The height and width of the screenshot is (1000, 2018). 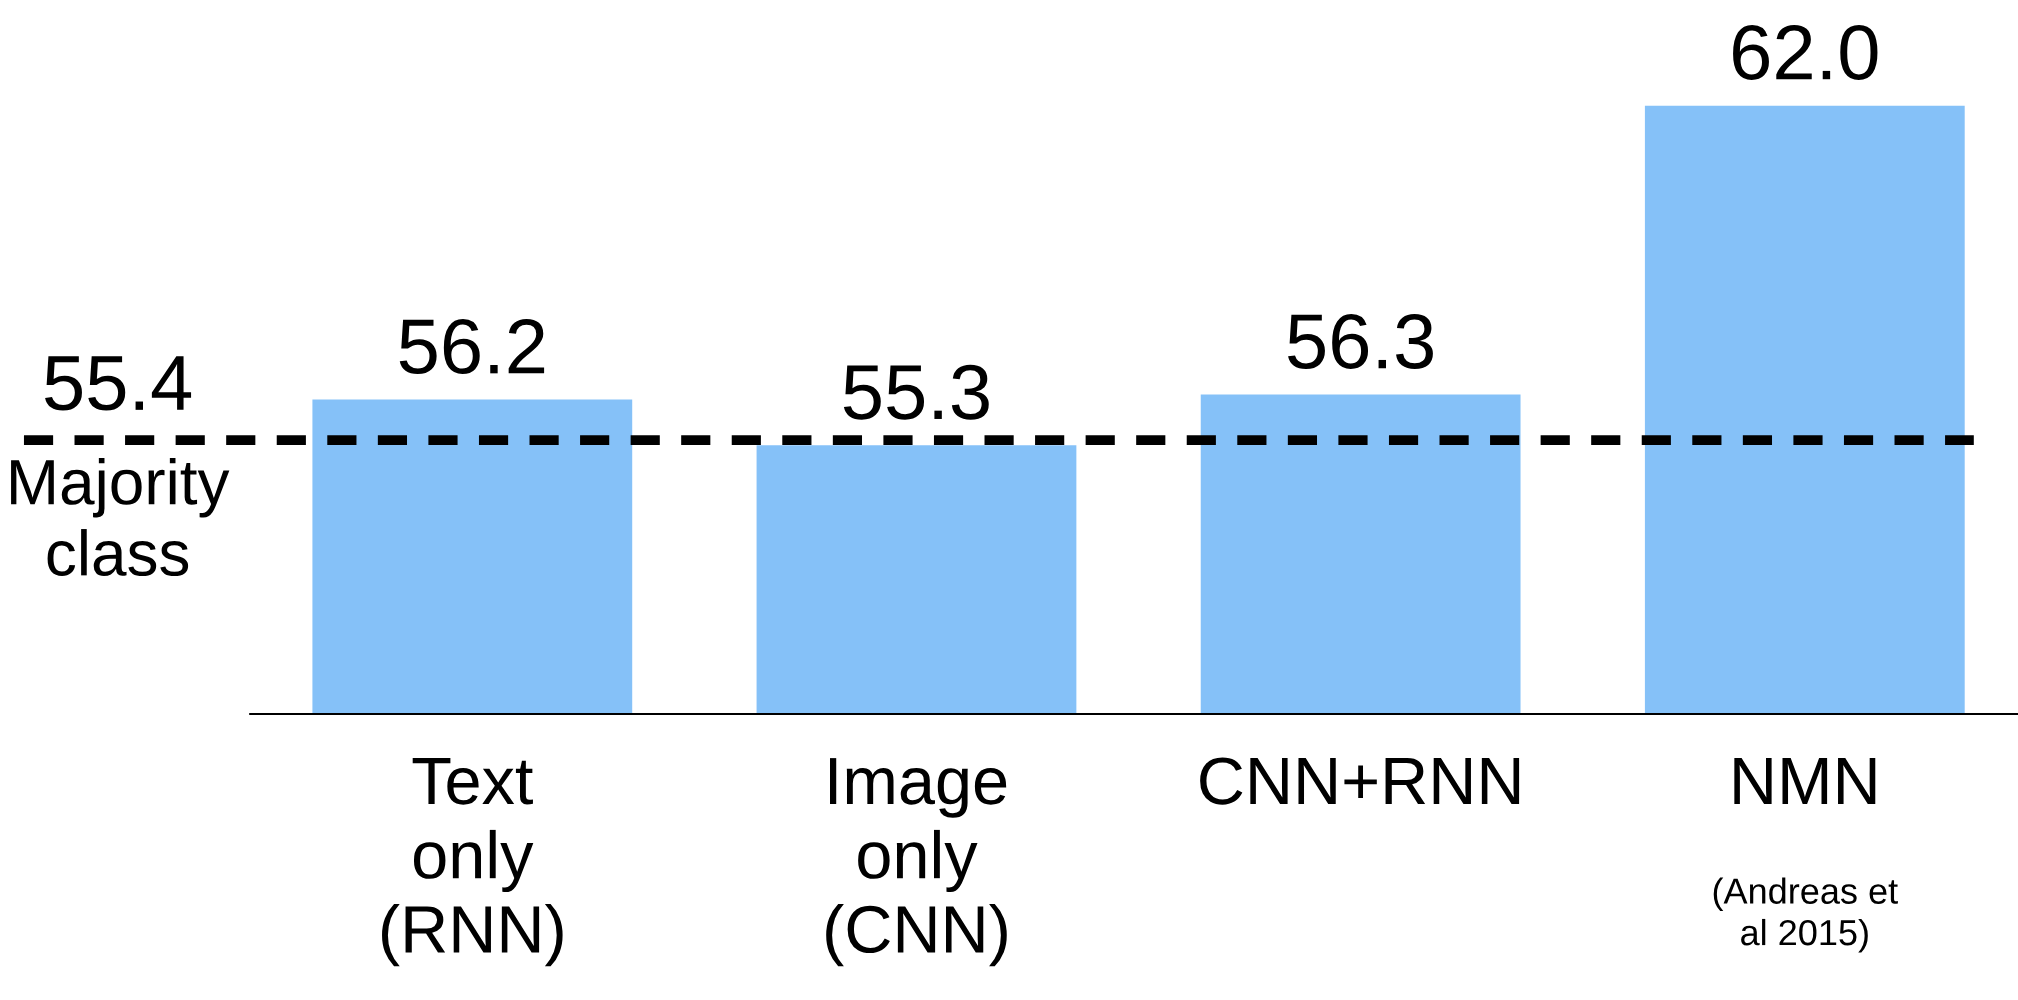 I want to click on x-tick-label: CNN+RNN, so click(x=1360, y=781).